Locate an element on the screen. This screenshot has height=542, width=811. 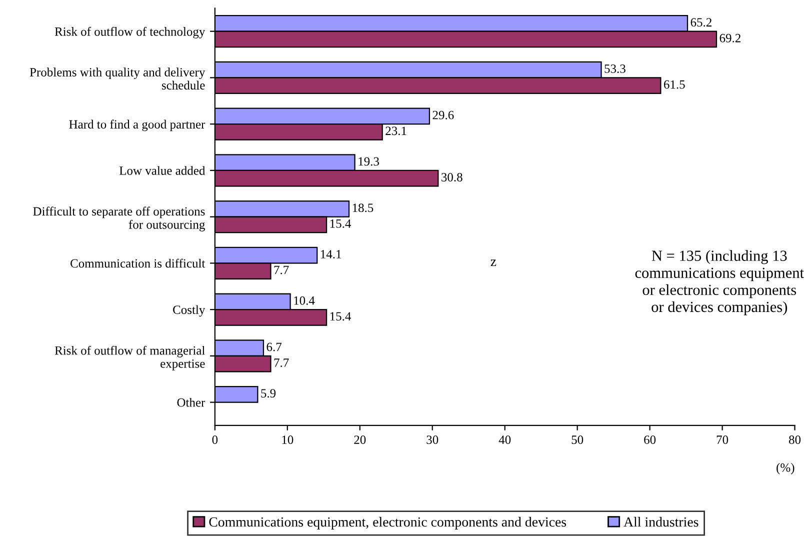
y-tick-label: Risk of outflow of technology is located at coordinates (130, 32).